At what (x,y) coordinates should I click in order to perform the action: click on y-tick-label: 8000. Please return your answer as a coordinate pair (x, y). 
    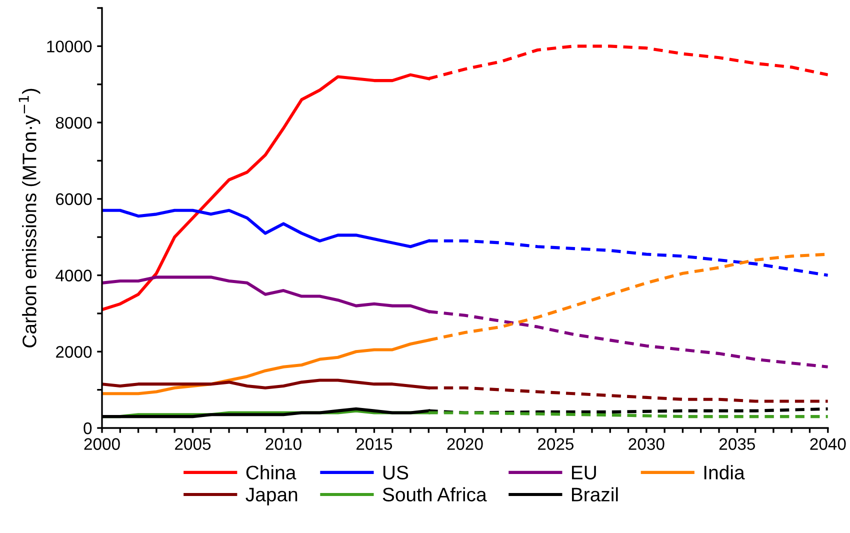
    Looking at the image, I should click on (74, 122).